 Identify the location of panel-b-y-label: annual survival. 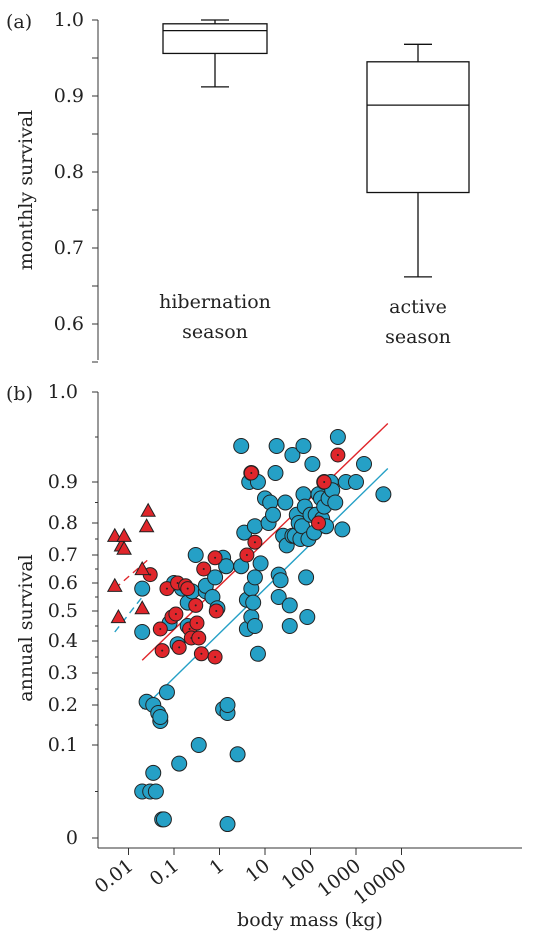
(26, 628).